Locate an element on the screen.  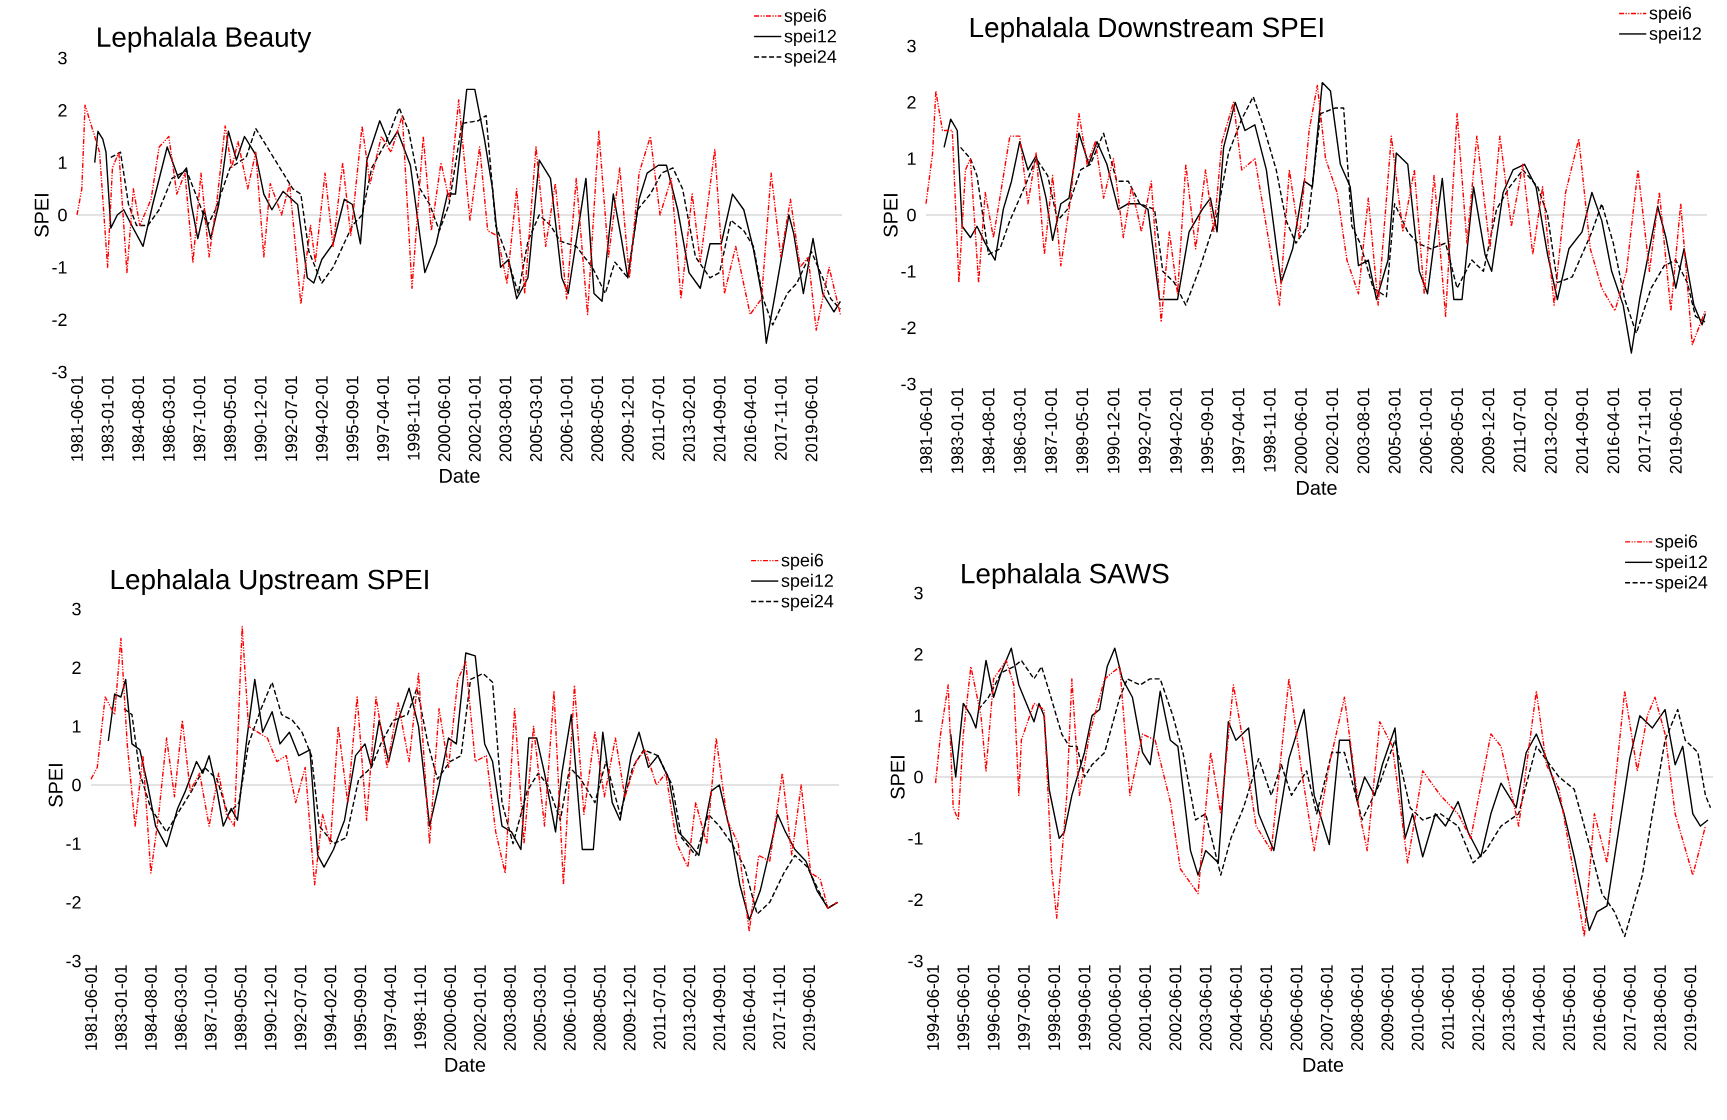
x-tick-label: 2014-06-01 is located at coordinates (1538, 1008).